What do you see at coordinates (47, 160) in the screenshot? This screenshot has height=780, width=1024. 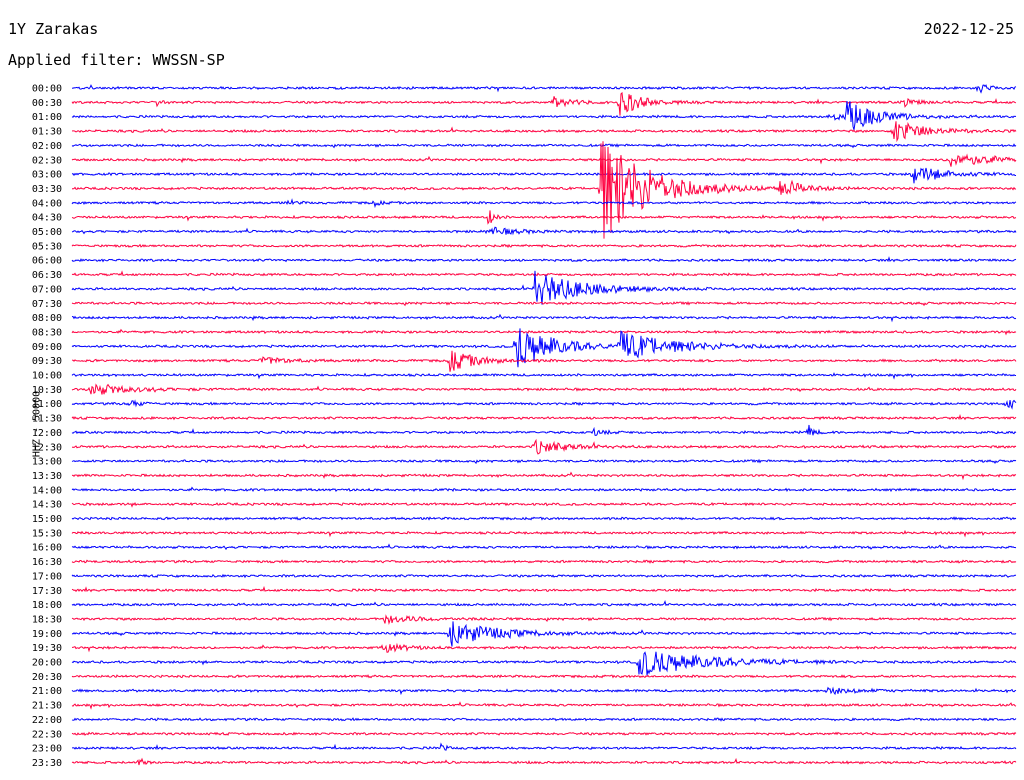 I see `time-tick-label: 02:30` at bounding box center [47, 160].